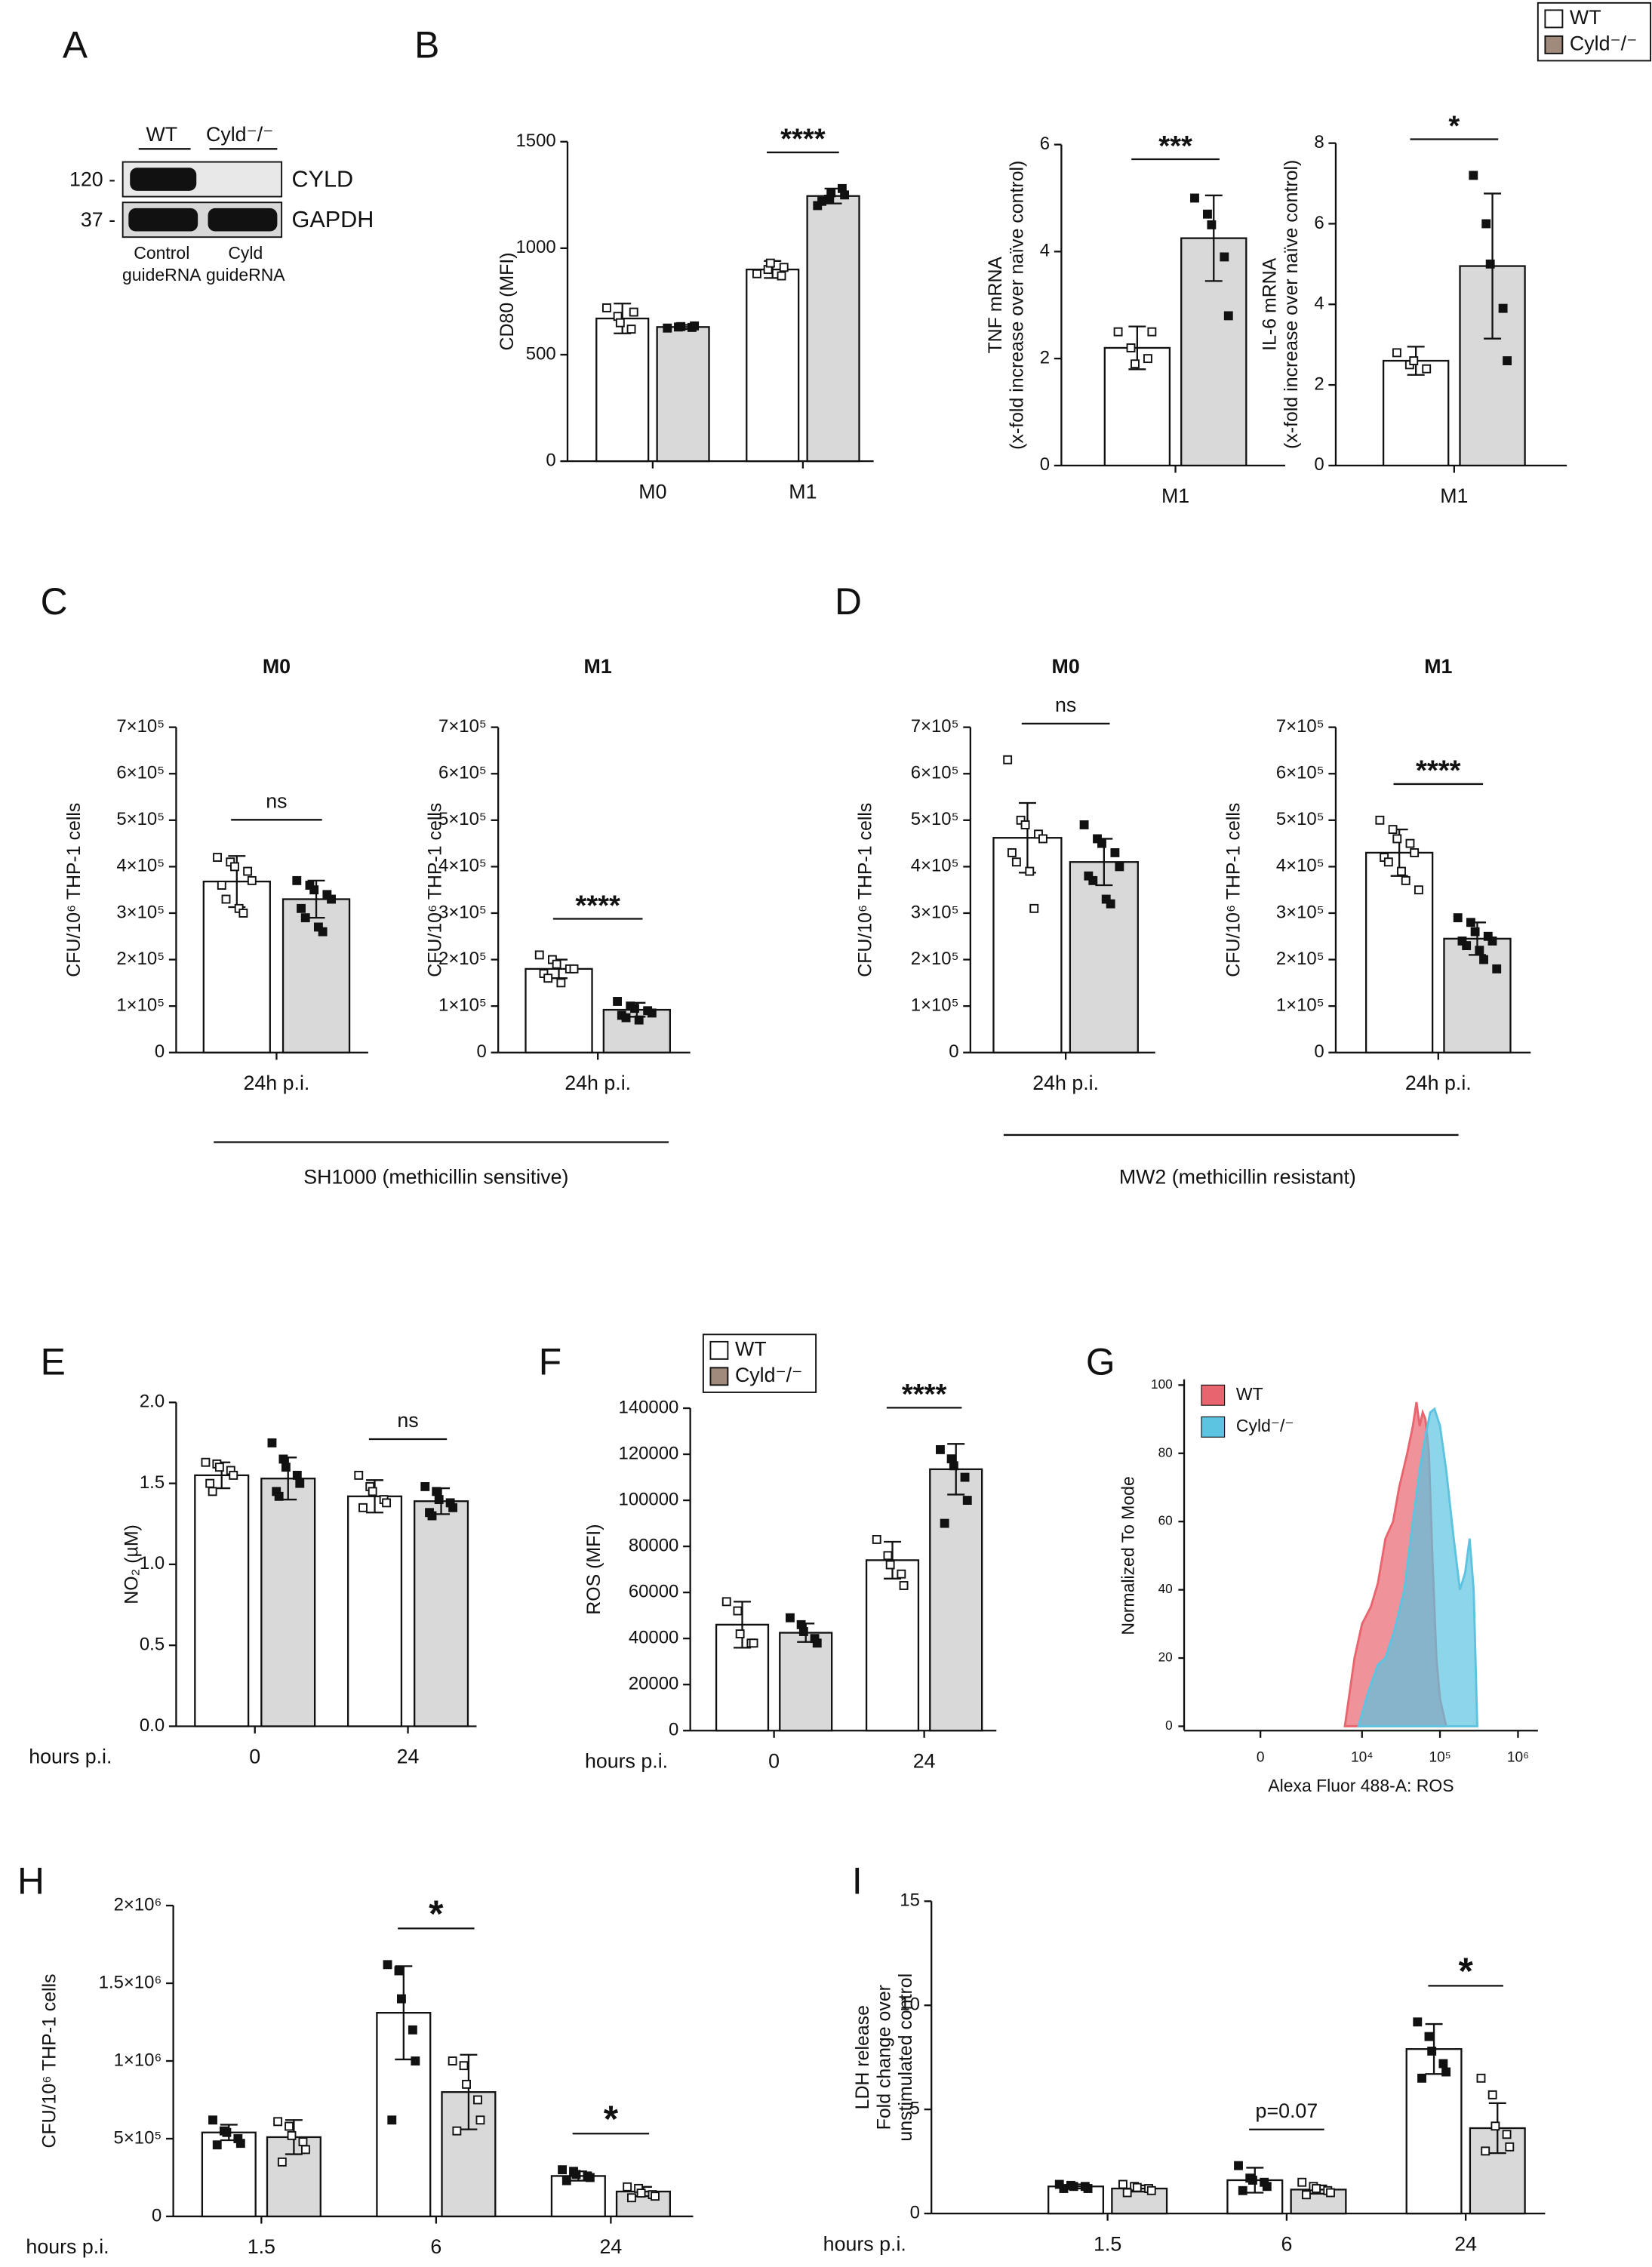 Image resolution: width=1652 pixels, height=2267 pixels. What do you see at coordinates (333, 219) in the screenshot?
I see `protein-label: GAPDH` at bounding box center [333, 219].